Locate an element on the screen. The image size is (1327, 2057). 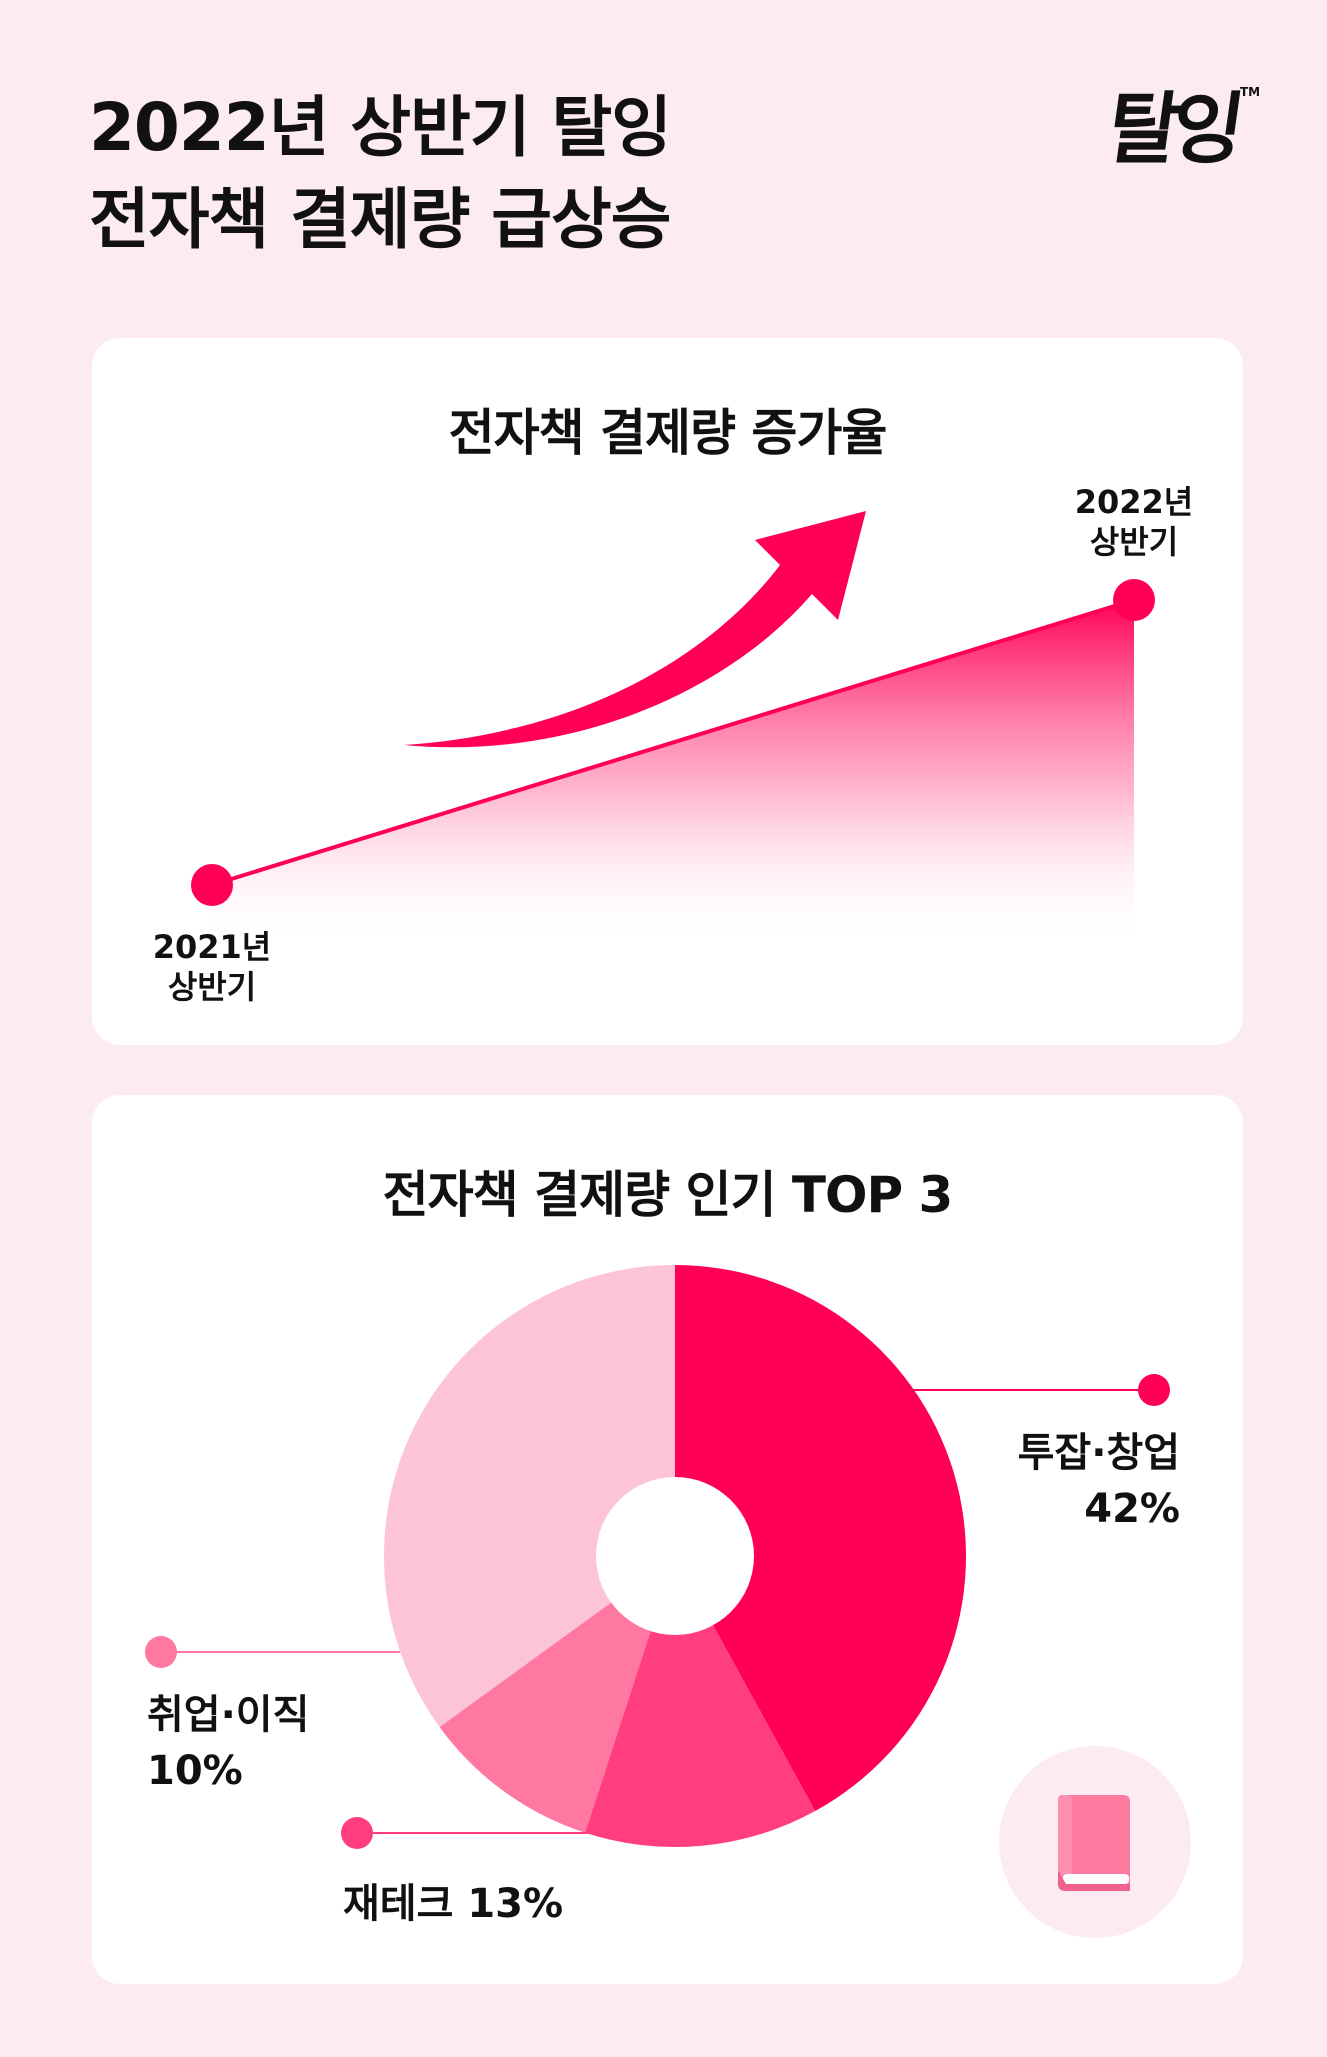
label-2022-year: 2022년 is located at coordinates (1134, 502).